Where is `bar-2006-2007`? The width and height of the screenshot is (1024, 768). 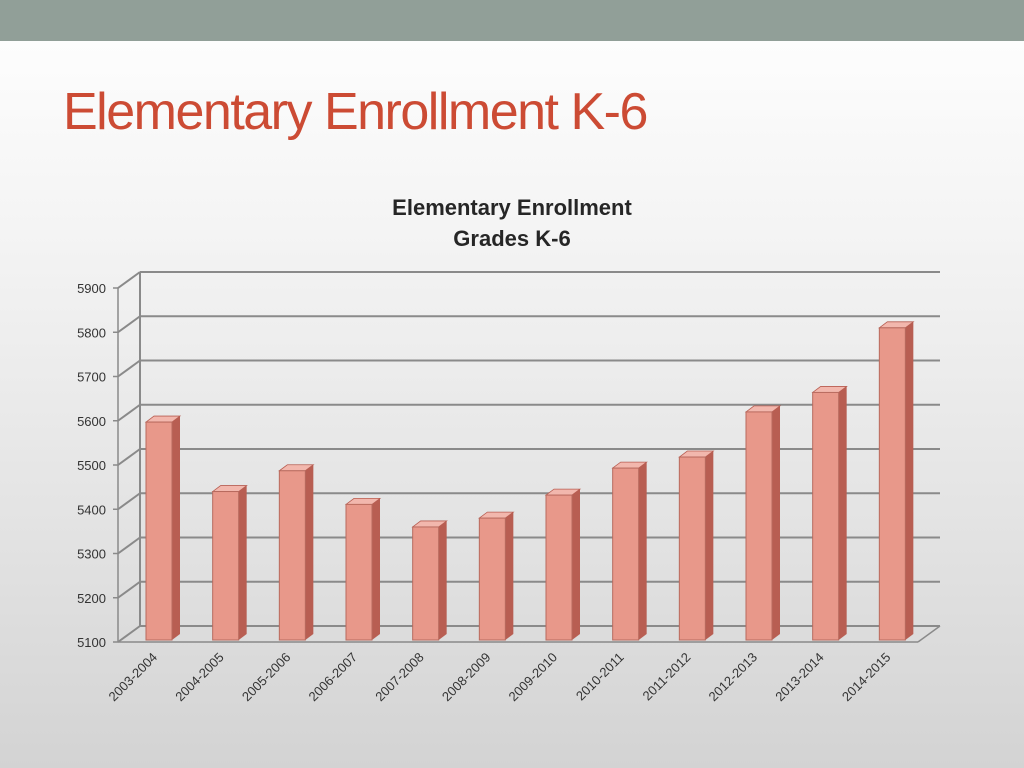
bar-2006-2007 is located at coordinates (363, 569).